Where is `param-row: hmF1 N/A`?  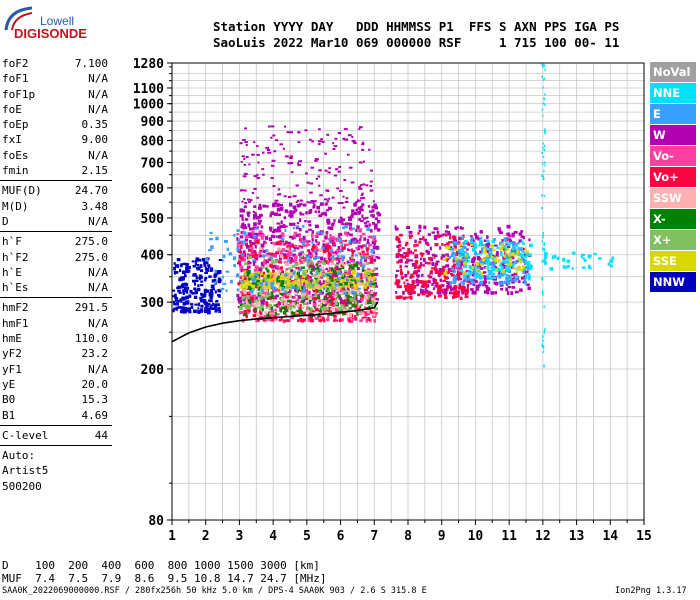
param-row: hmF1 N/A is located at coordinates (56, 323).